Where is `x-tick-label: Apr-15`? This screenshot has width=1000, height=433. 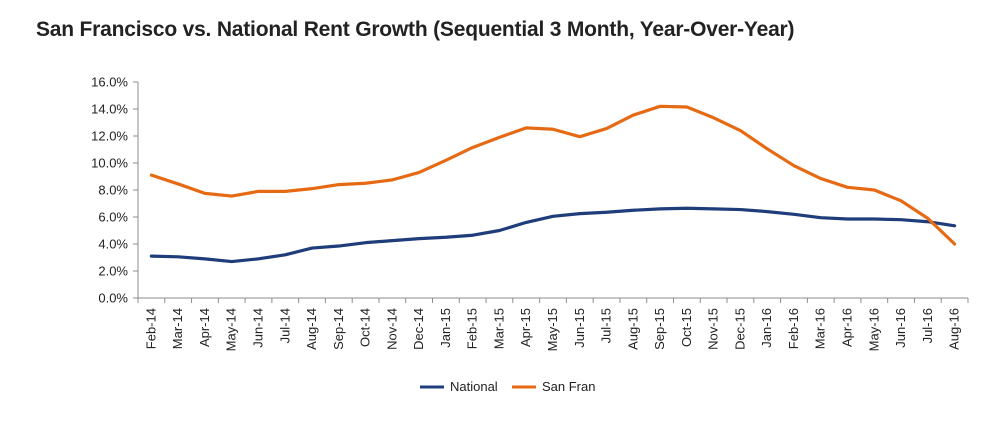
x-tick-label: Apr-15 is located at coordinates (525, 327).